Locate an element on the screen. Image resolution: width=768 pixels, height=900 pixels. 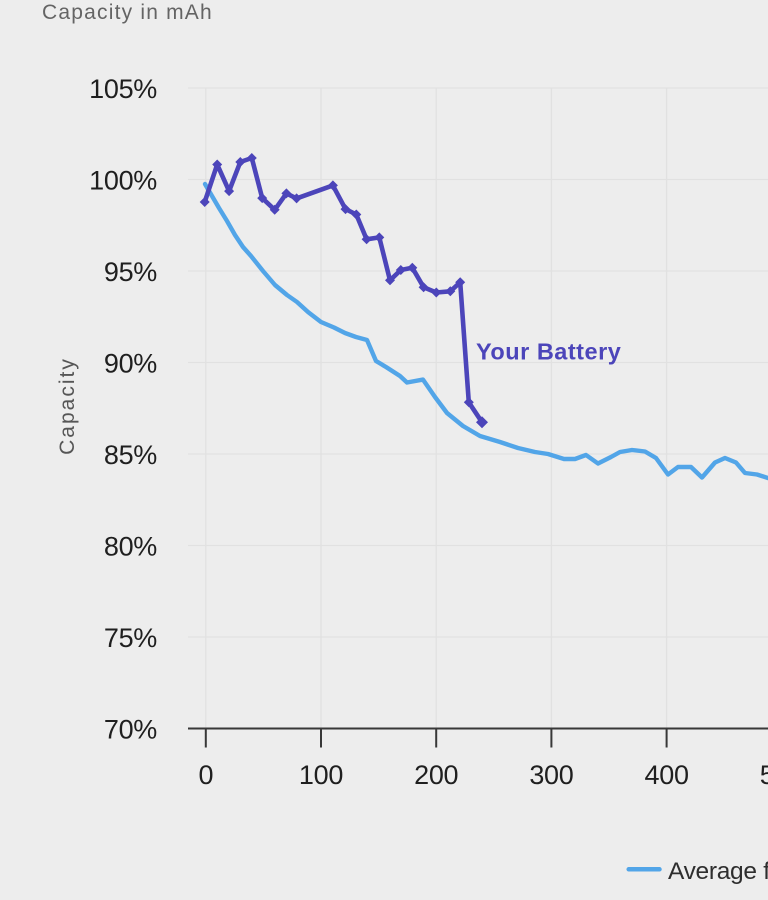
svg-text: 85% is located at coordinates (130, 455).